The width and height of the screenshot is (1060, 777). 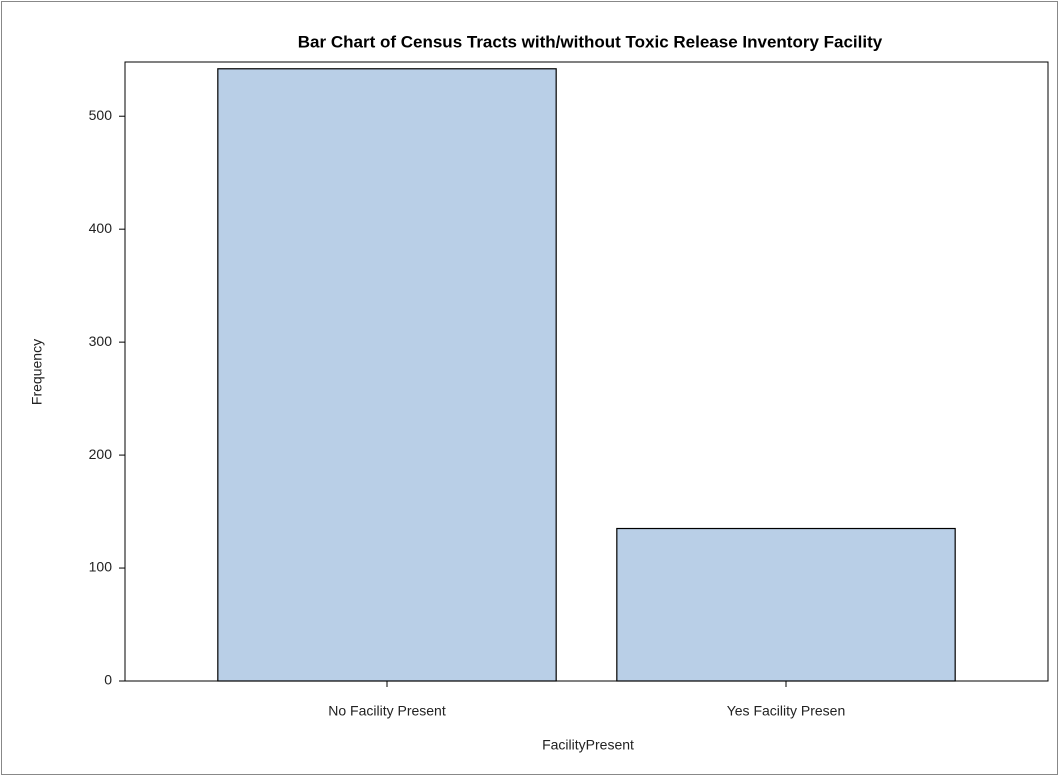 What do you see at coordinates (786, 604) in the screenshot?
I see `bar` at bounding box center [786, 604].